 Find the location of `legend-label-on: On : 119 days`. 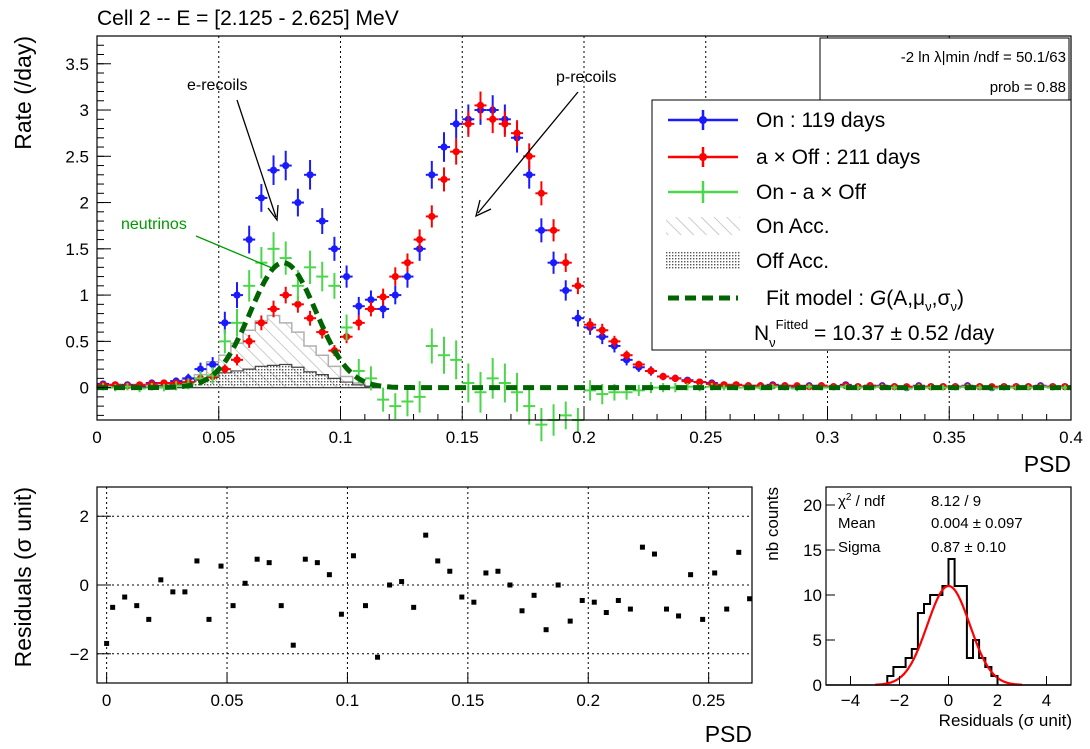

legend-label-on: On : 119 days is located at coordinates (820, 120).